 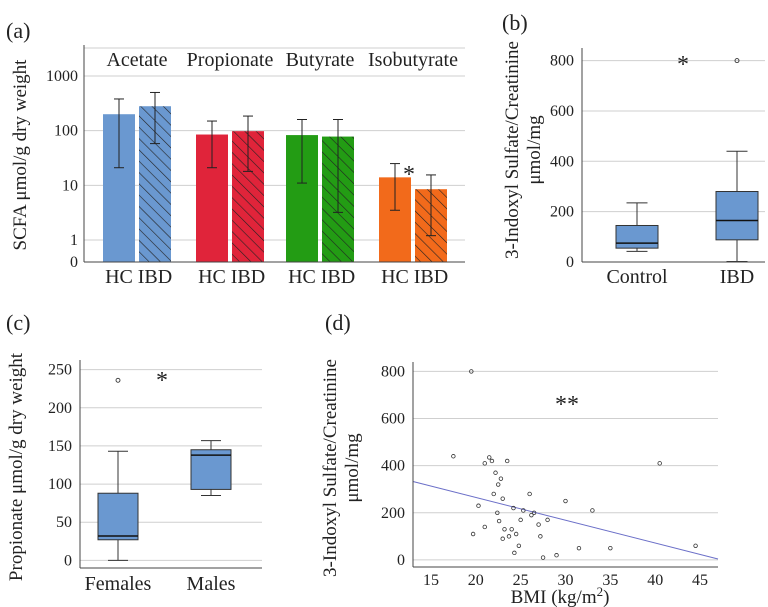 I want to click on panel-a-group-label: Acetate, so click(x=136, y=60).